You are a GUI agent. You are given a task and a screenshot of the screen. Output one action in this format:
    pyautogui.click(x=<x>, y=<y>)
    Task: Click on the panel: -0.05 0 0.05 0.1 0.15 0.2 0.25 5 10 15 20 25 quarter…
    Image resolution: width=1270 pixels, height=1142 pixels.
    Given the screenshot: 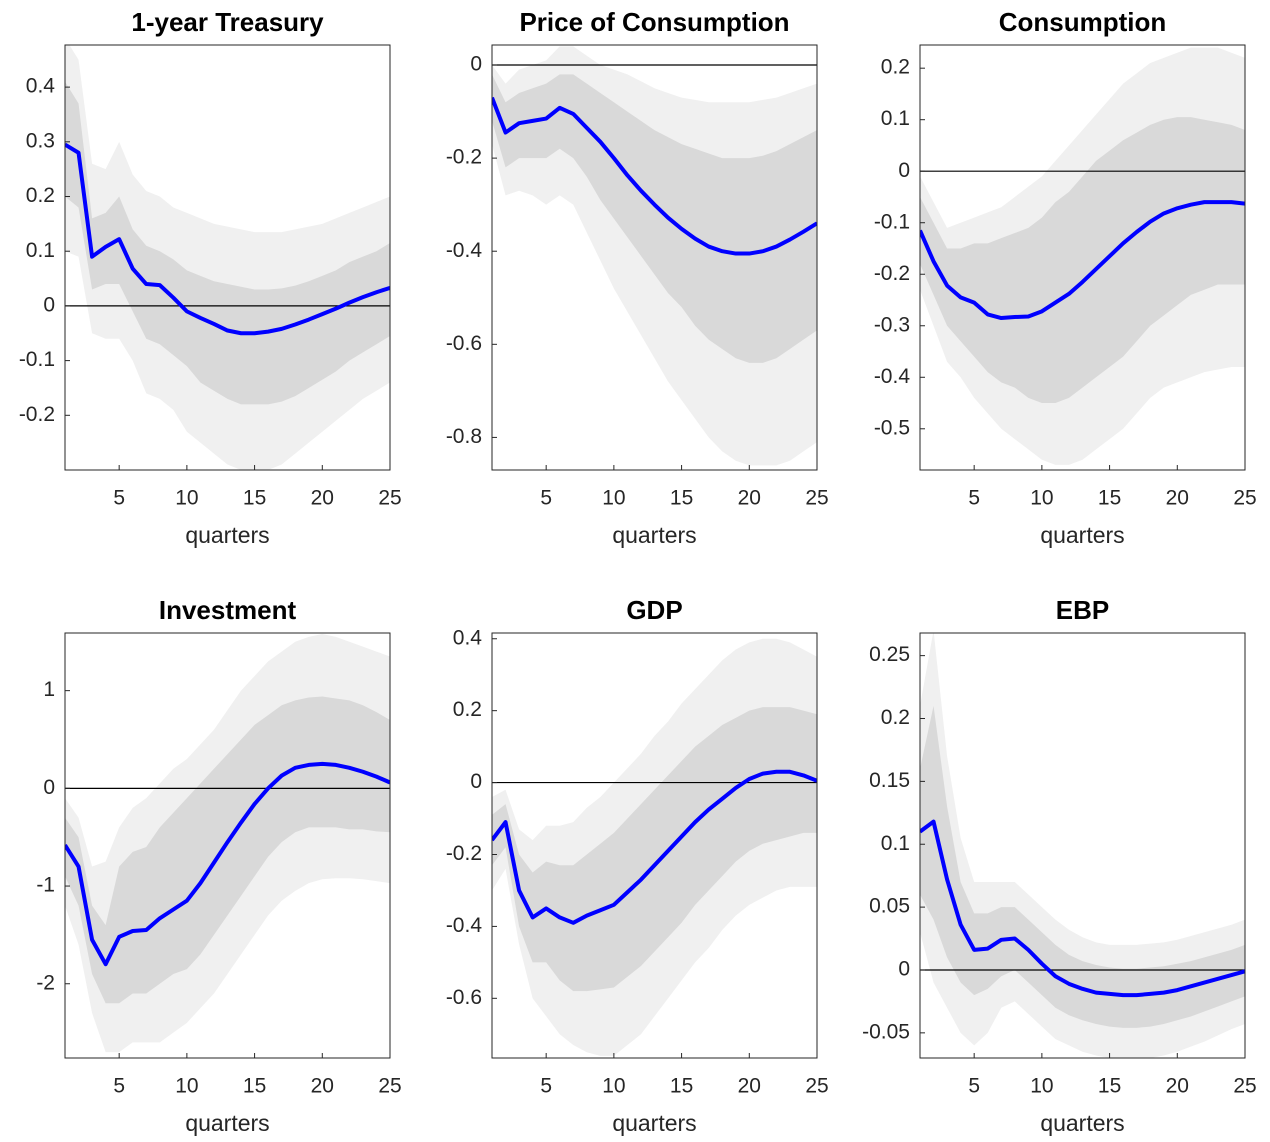 What is the action you would take?
    pyautogui.click(x=1059, y=865)
    